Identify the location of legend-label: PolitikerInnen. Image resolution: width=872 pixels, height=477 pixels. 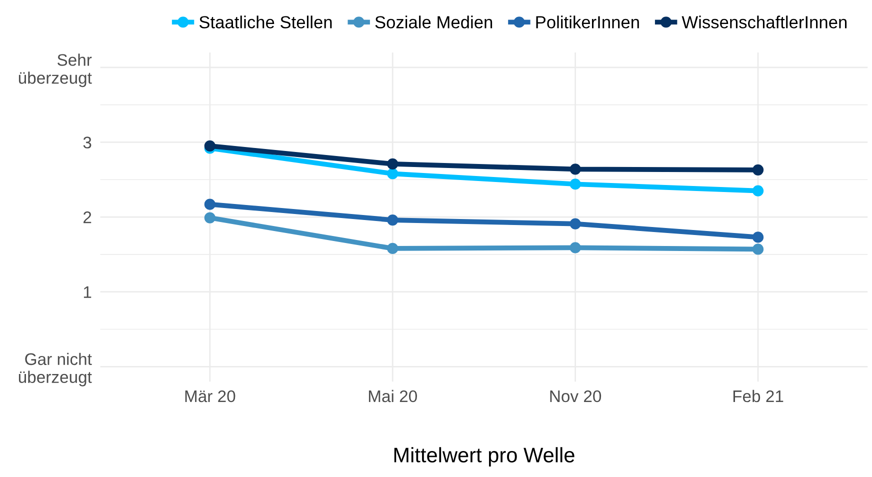
(587, 22).